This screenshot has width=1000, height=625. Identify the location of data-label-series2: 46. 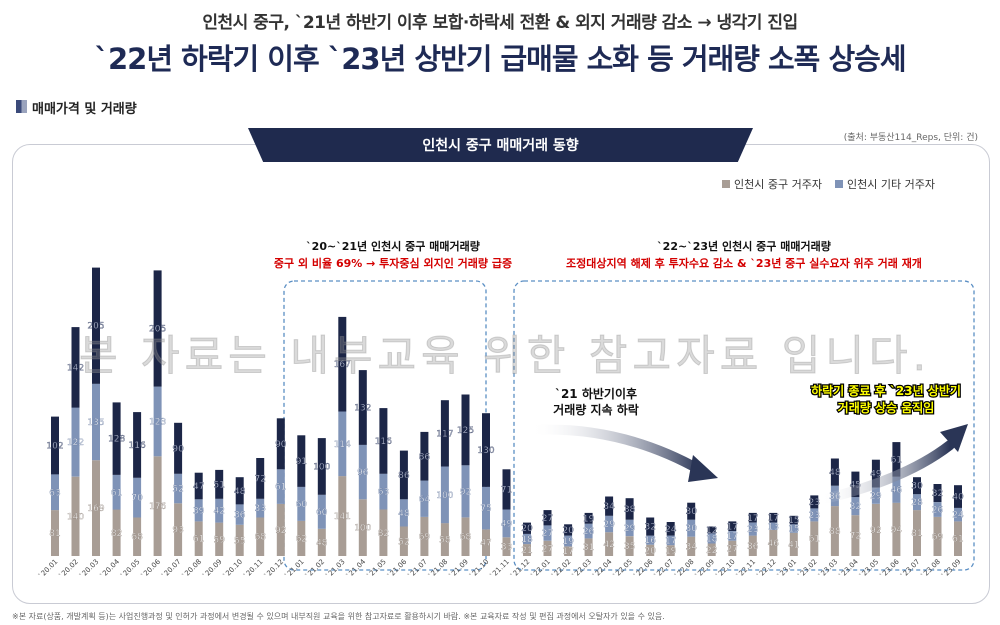
(897, 491).